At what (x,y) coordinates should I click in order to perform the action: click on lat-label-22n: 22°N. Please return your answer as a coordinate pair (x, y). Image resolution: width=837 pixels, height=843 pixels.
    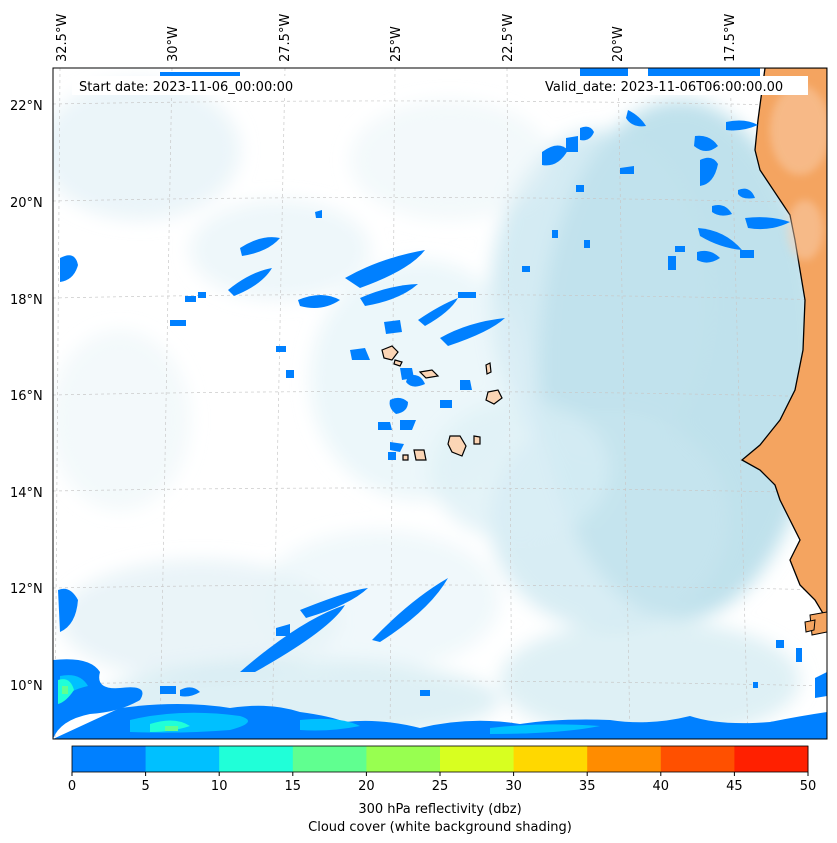
    Looking at the image, I should click on (26, 106).